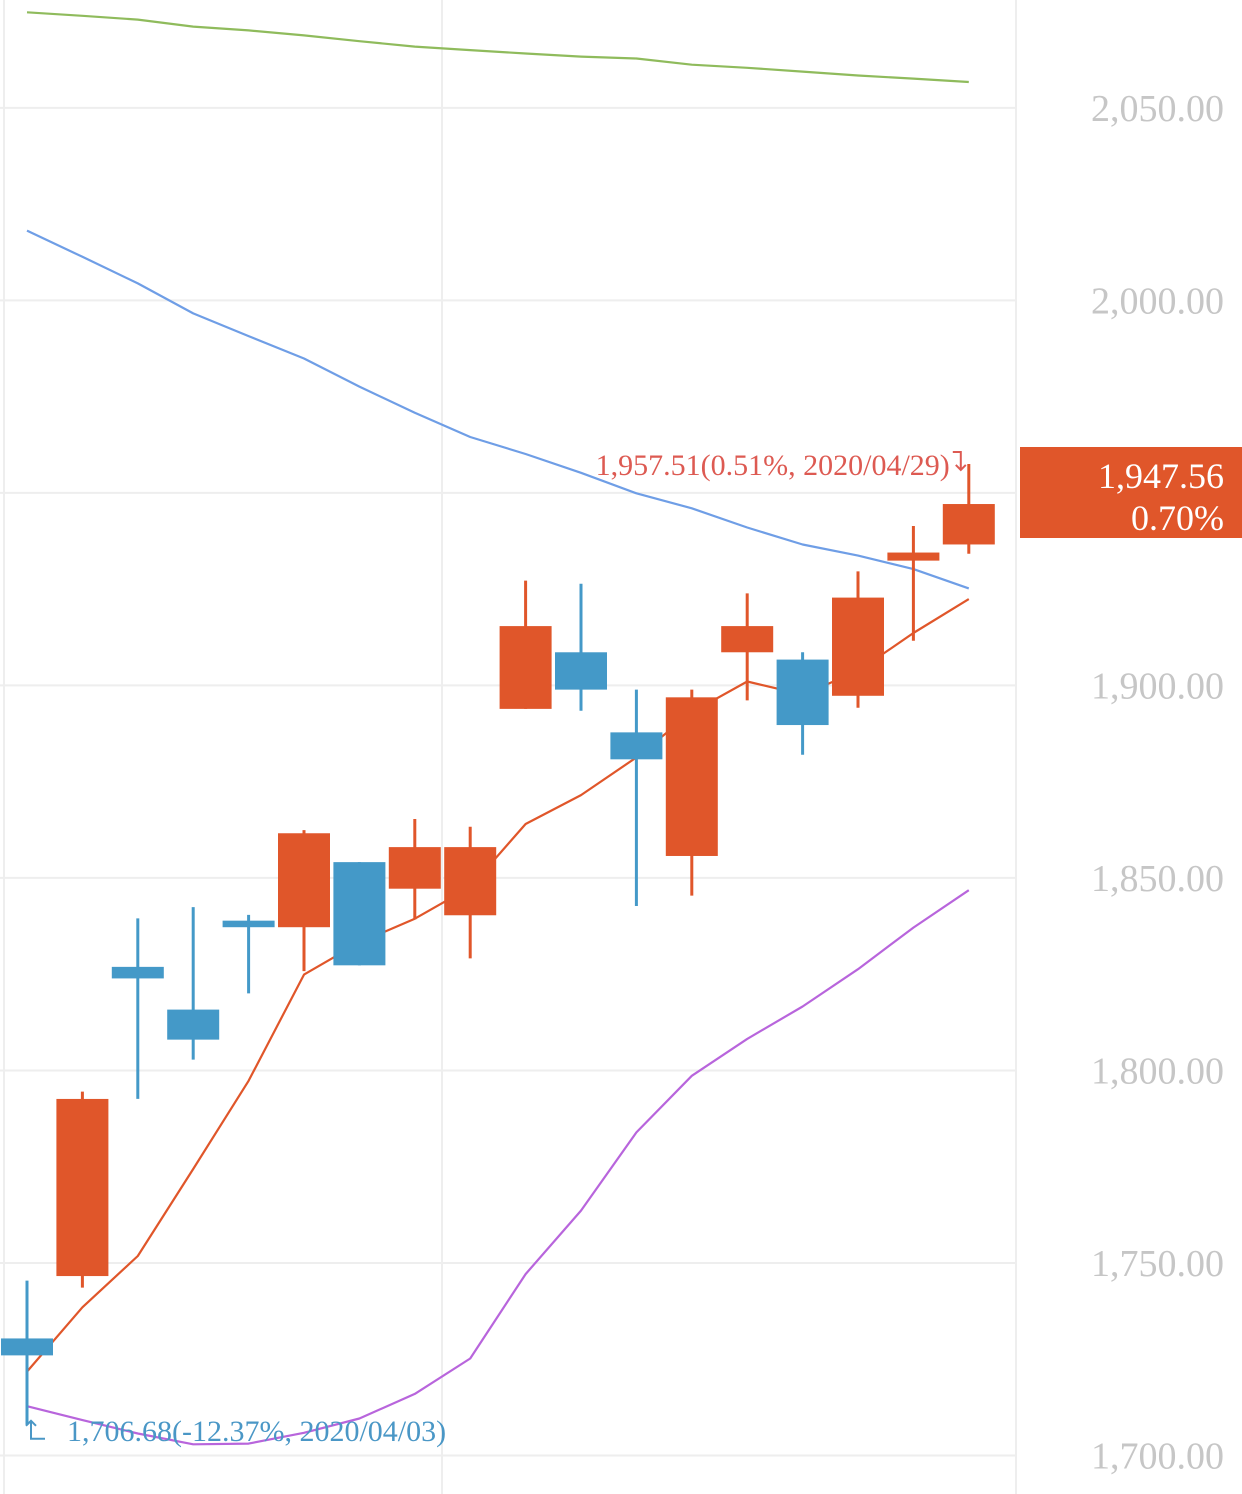 This screenshot has width=1242, height=1494. Describe the element at coordinates (1157, 1264) in the screenshot. I see `y-tick-label: 1,750.00` at that location.